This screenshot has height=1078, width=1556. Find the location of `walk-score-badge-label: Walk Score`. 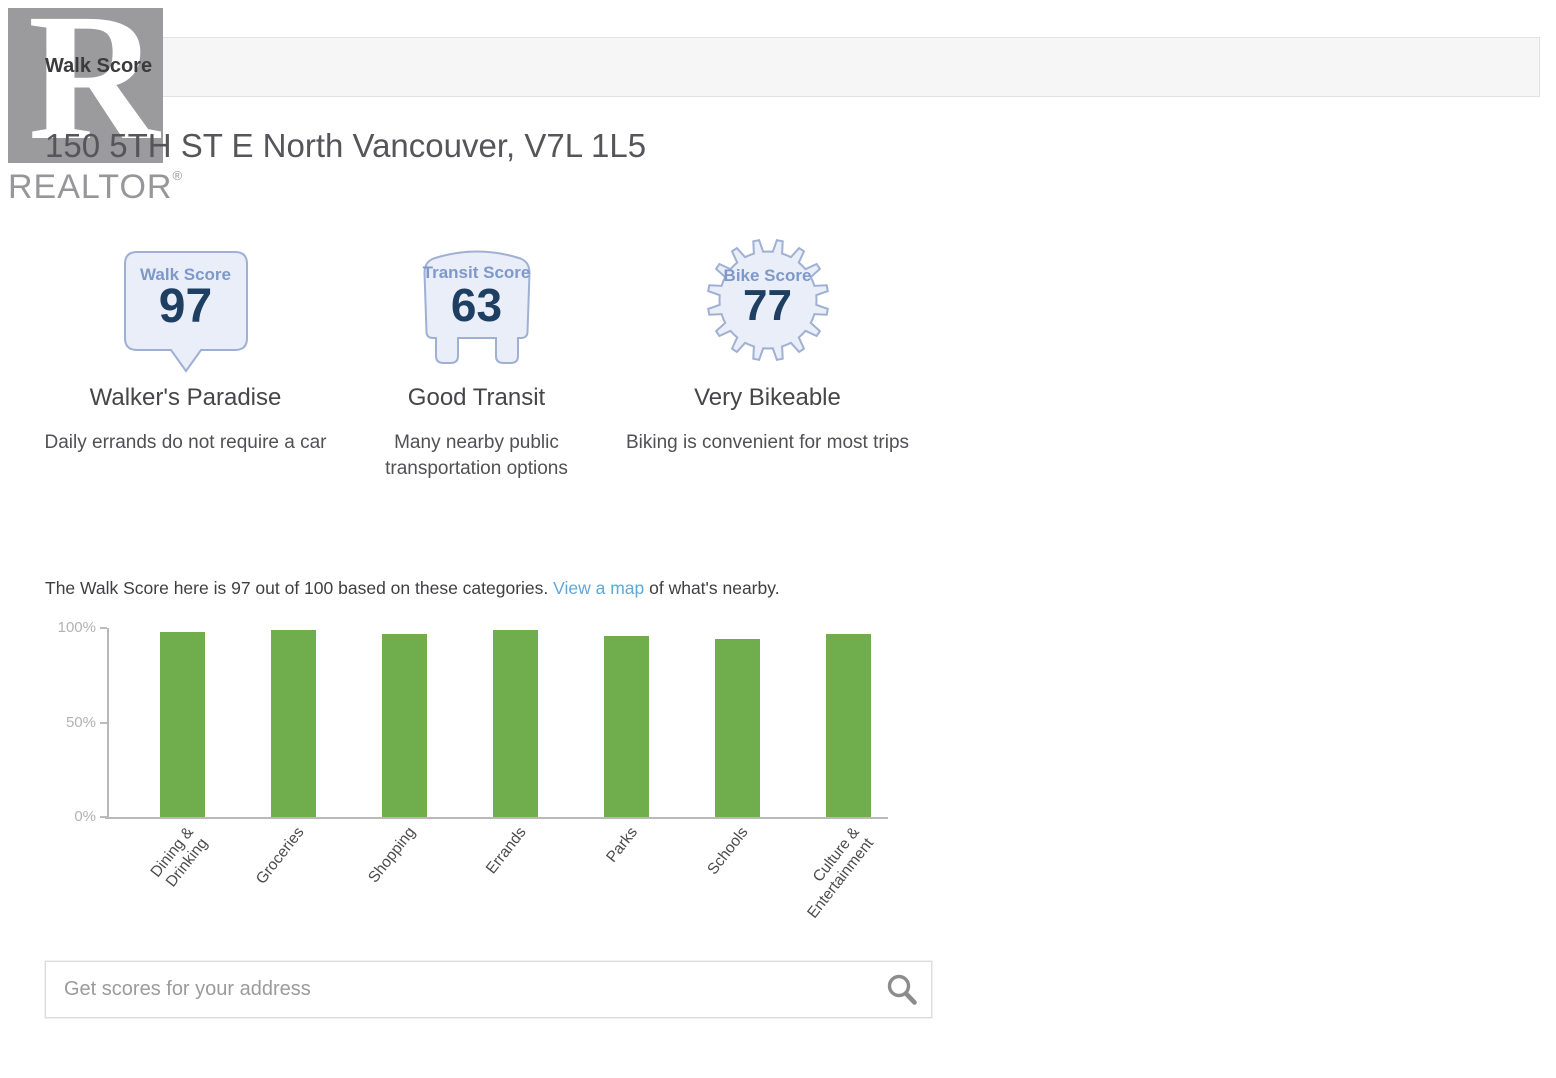

walk-score-badge-label: Walk Score is located at coordinates (185, 274).